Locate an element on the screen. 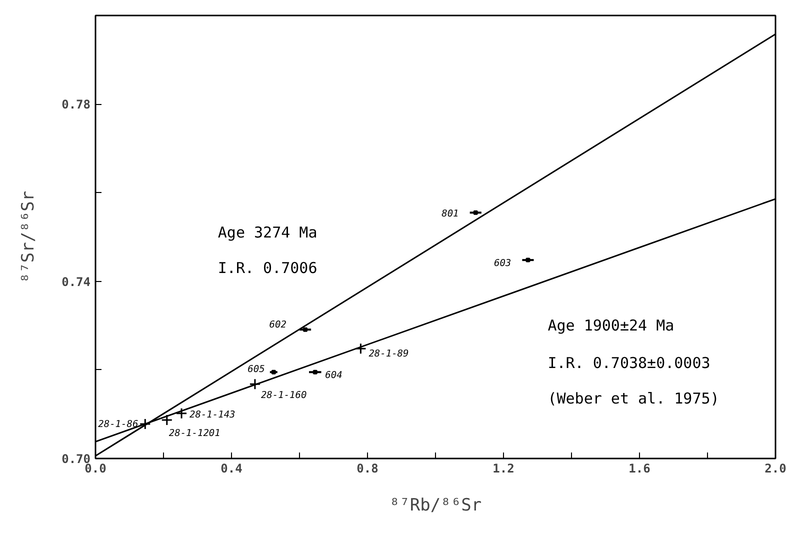 The image size is (787, 538). x-tick-label: 2.0 is located at coordinates (775, 469).